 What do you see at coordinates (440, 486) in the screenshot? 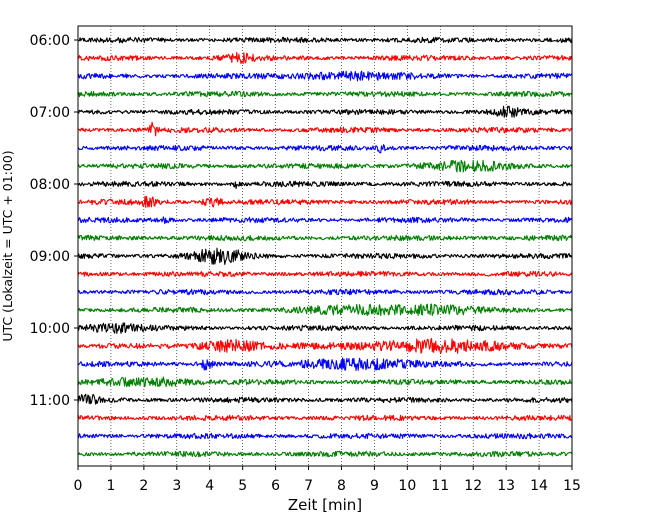
I see `x-tick-label: 11` at bounding box center [440, 486].